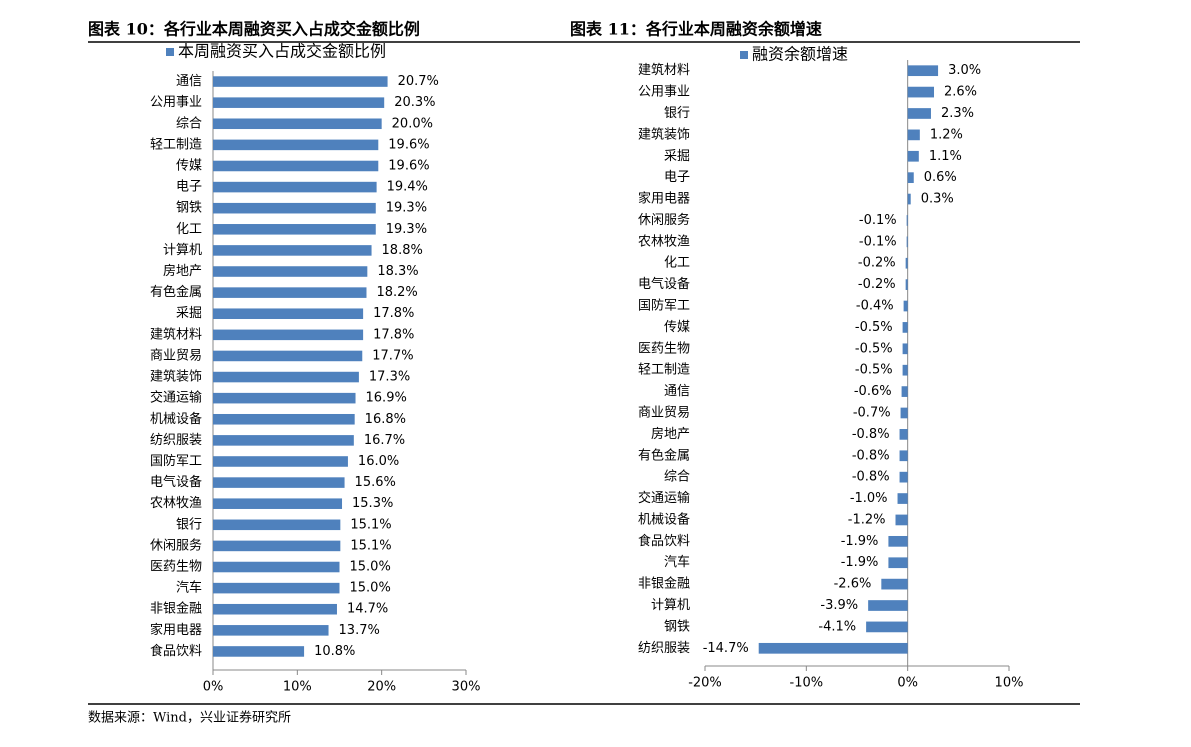 This screenshot has height=747, width=1191. Describe the element at coordinates (176, 651) in the screenshot. I see `y-tick-label: 食品饮料` at that location.